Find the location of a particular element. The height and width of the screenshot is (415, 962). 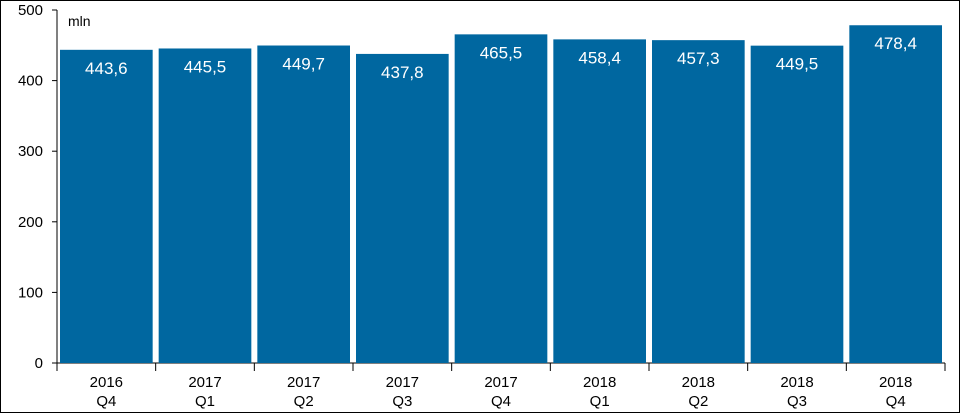

data-label: 458,4 is located at coordinates (599, 57).